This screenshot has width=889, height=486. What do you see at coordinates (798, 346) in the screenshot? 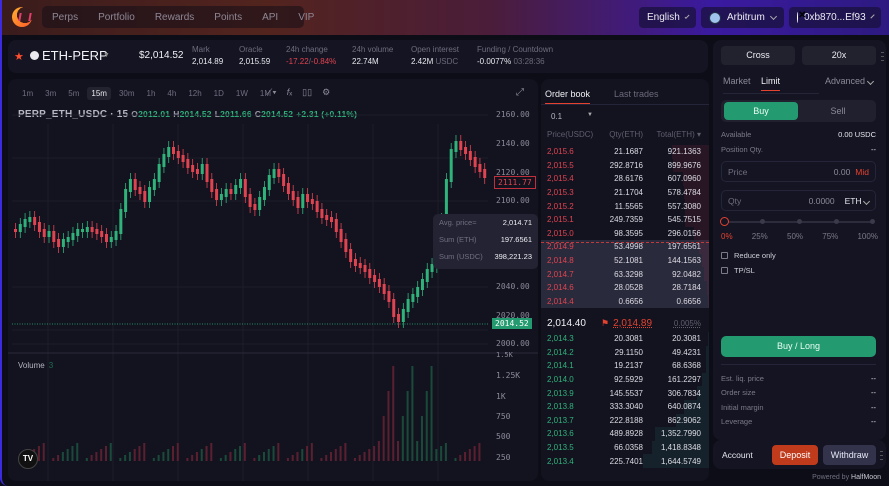
I see `buy-long-button: Buy / Long` at bounding box center [798, 346].